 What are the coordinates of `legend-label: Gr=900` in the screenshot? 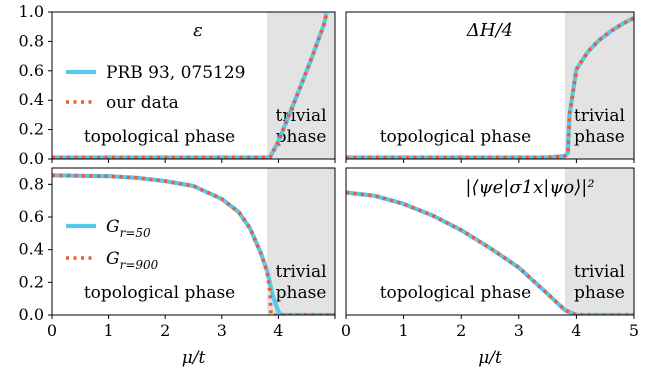 It's located at (132, 260).